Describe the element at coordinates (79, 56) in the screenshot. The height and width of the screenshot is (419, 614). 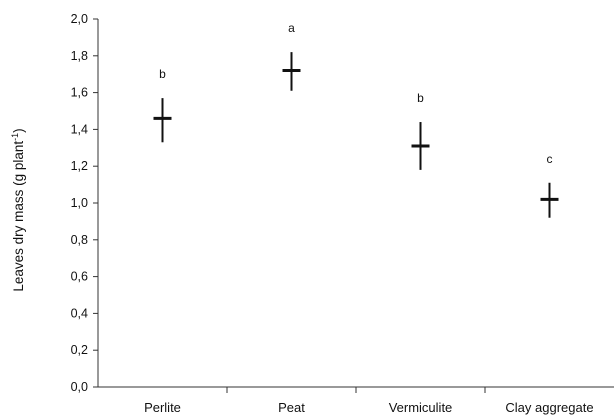
I see `y-tick-label: 1,8` at that location.